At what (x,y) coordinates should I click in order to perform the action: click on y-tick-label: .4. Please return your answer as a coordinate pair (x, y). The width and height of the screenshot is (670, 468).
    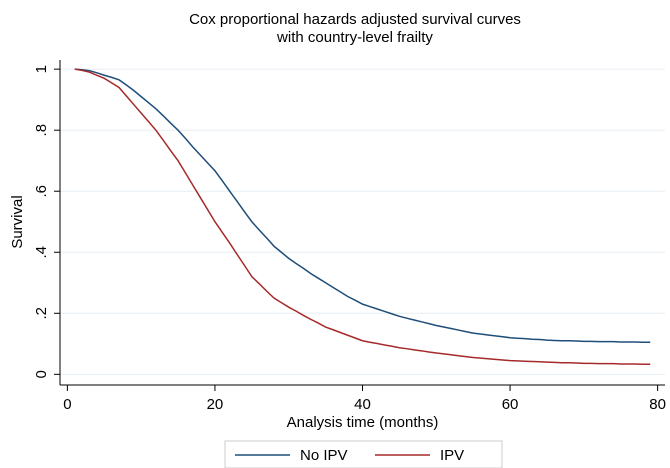
    Looking at the image, I should click on (41, 252).